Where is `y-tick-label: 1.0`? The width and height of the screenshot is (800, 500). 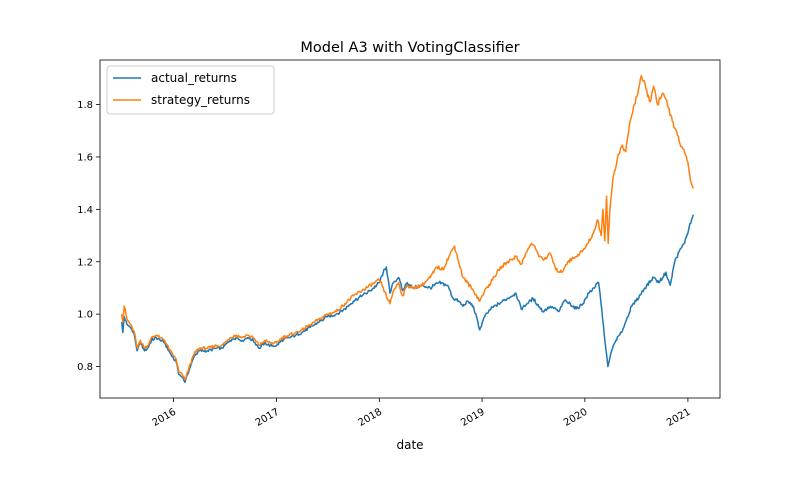 y-tick-label: 1.0 is located at coordinates (85, 315).